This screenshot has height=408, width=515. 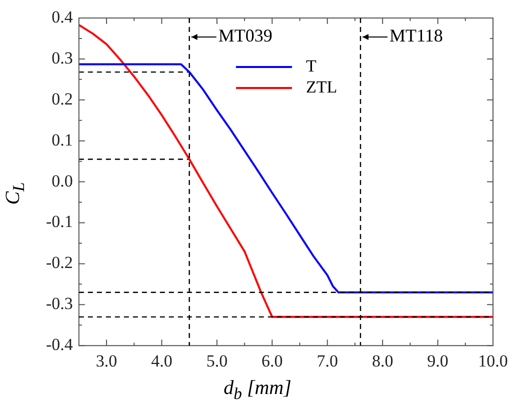 What do you see at coordinates (257, 390) in the screenshot?
I see `x-axis-title: d$_{b}$ [mm]` at bounding box center [257, 390].